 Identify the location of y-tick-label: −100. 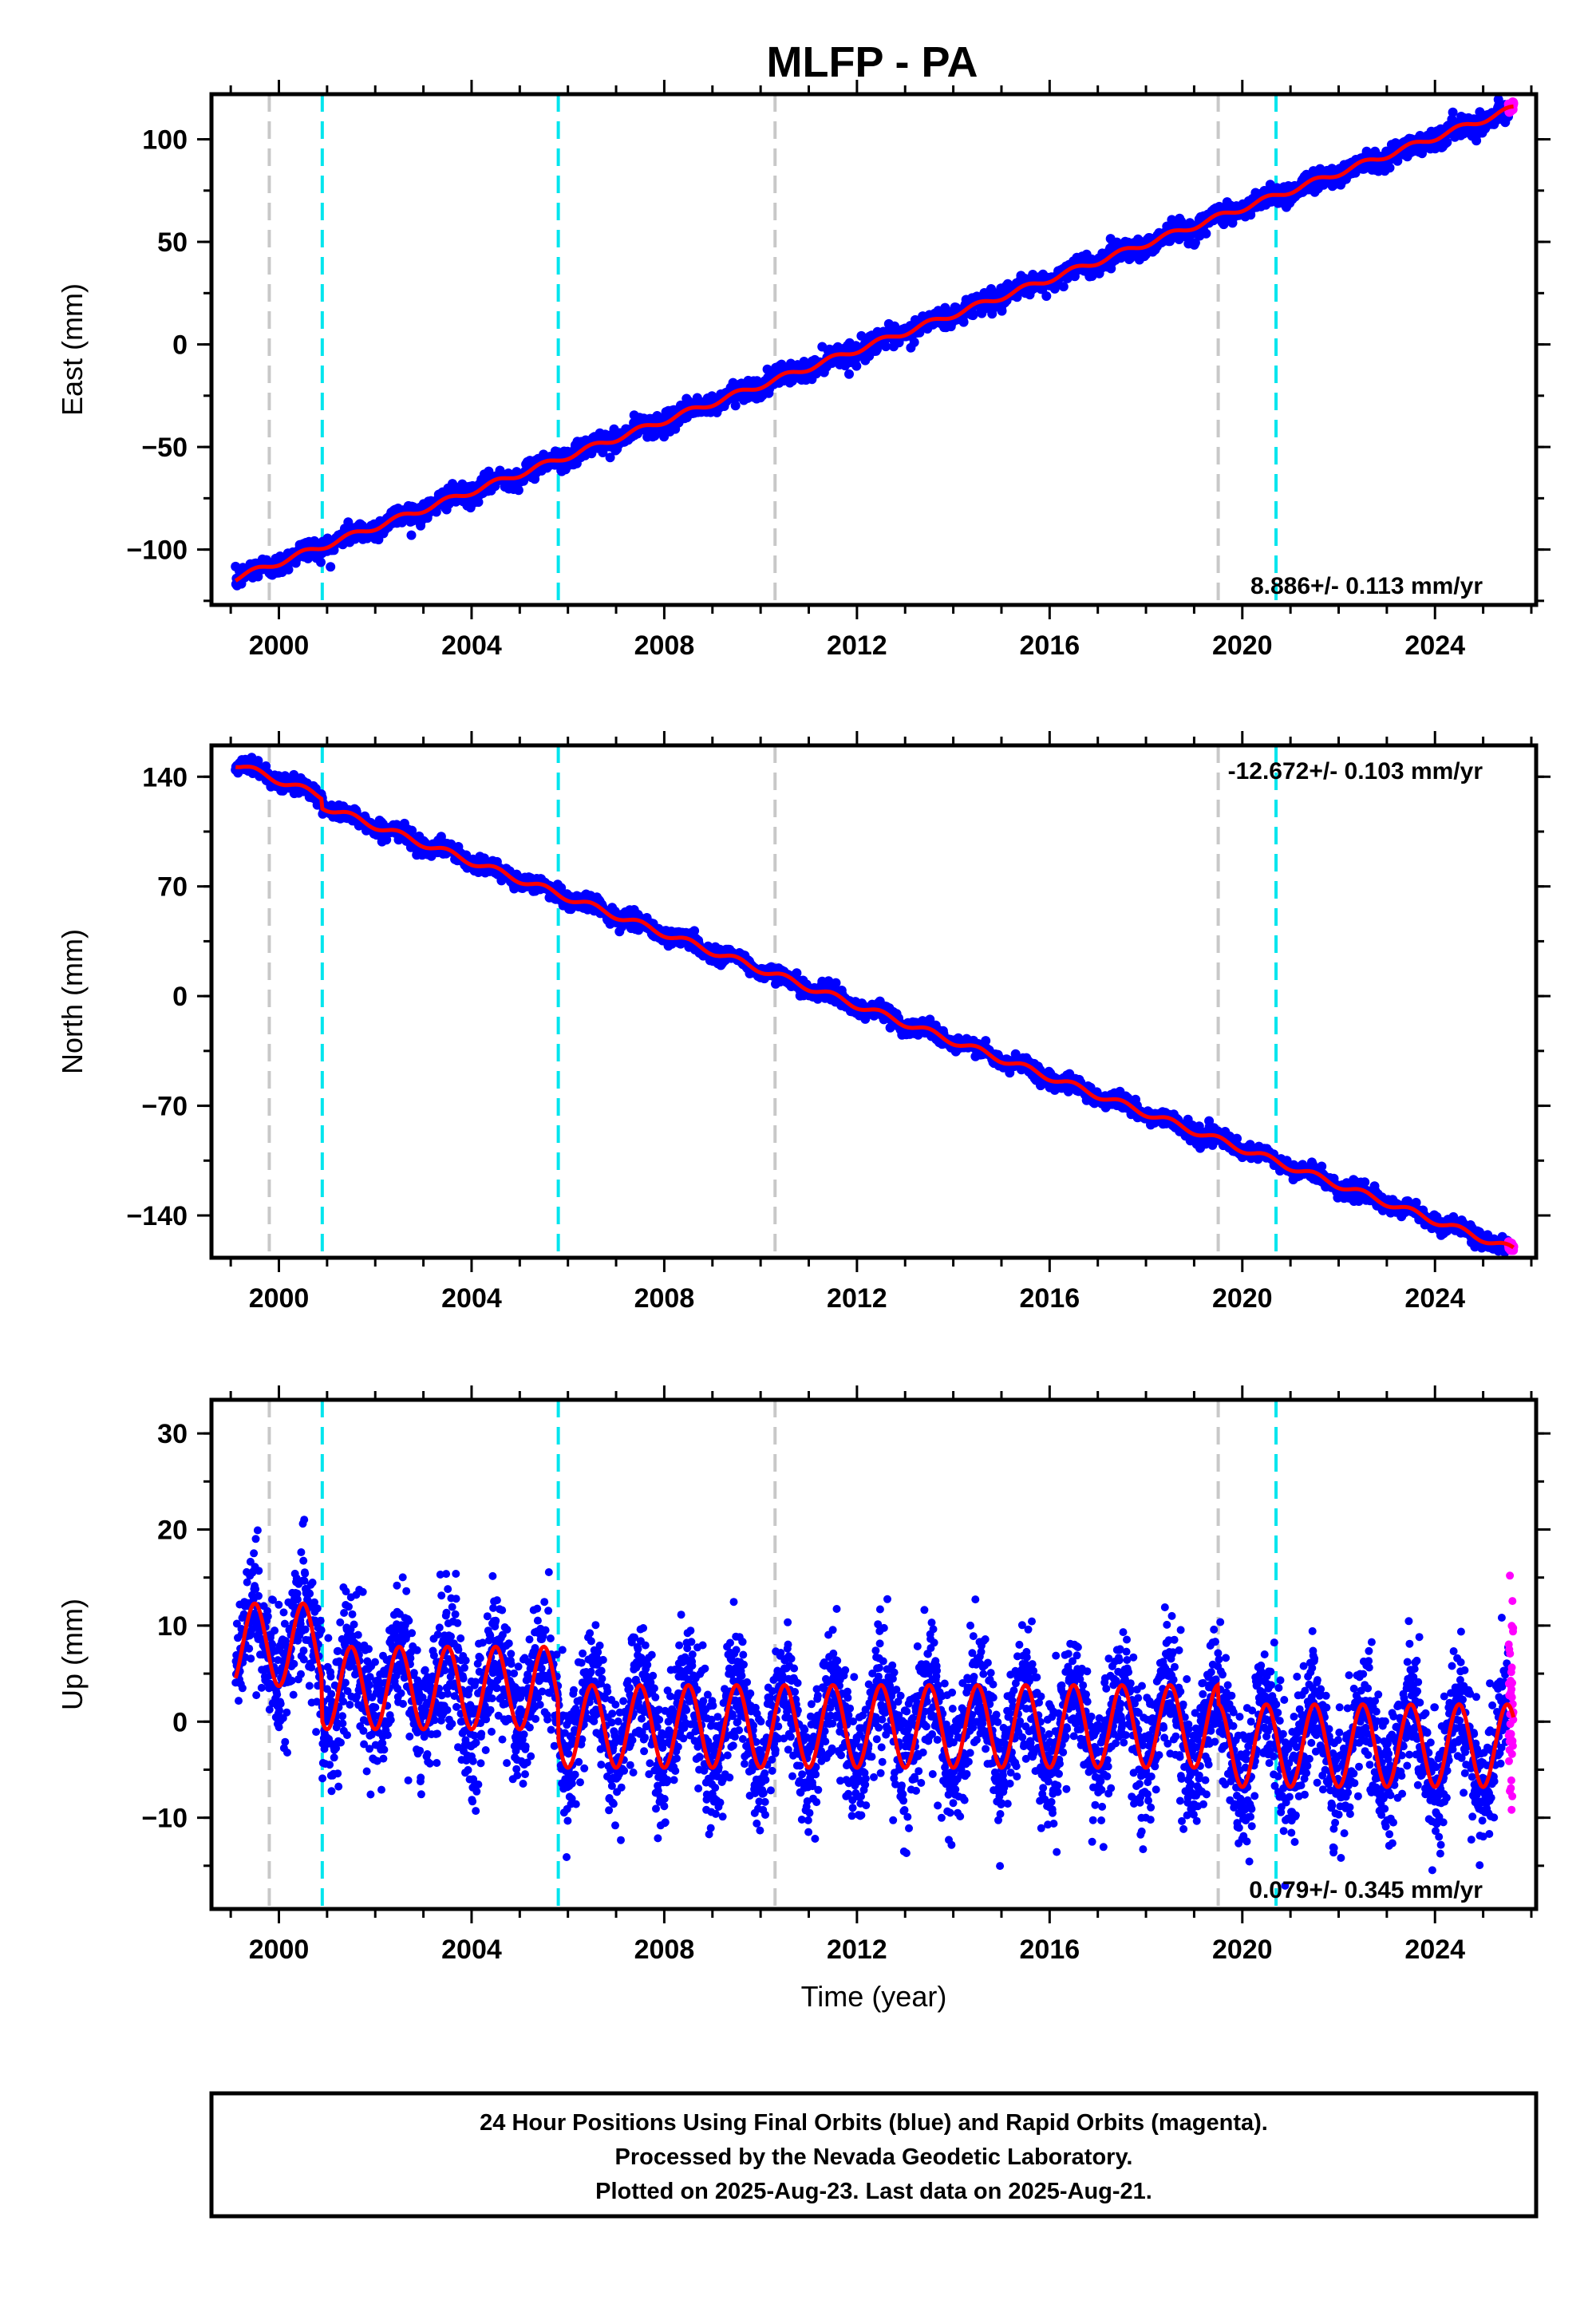
(157, 551).